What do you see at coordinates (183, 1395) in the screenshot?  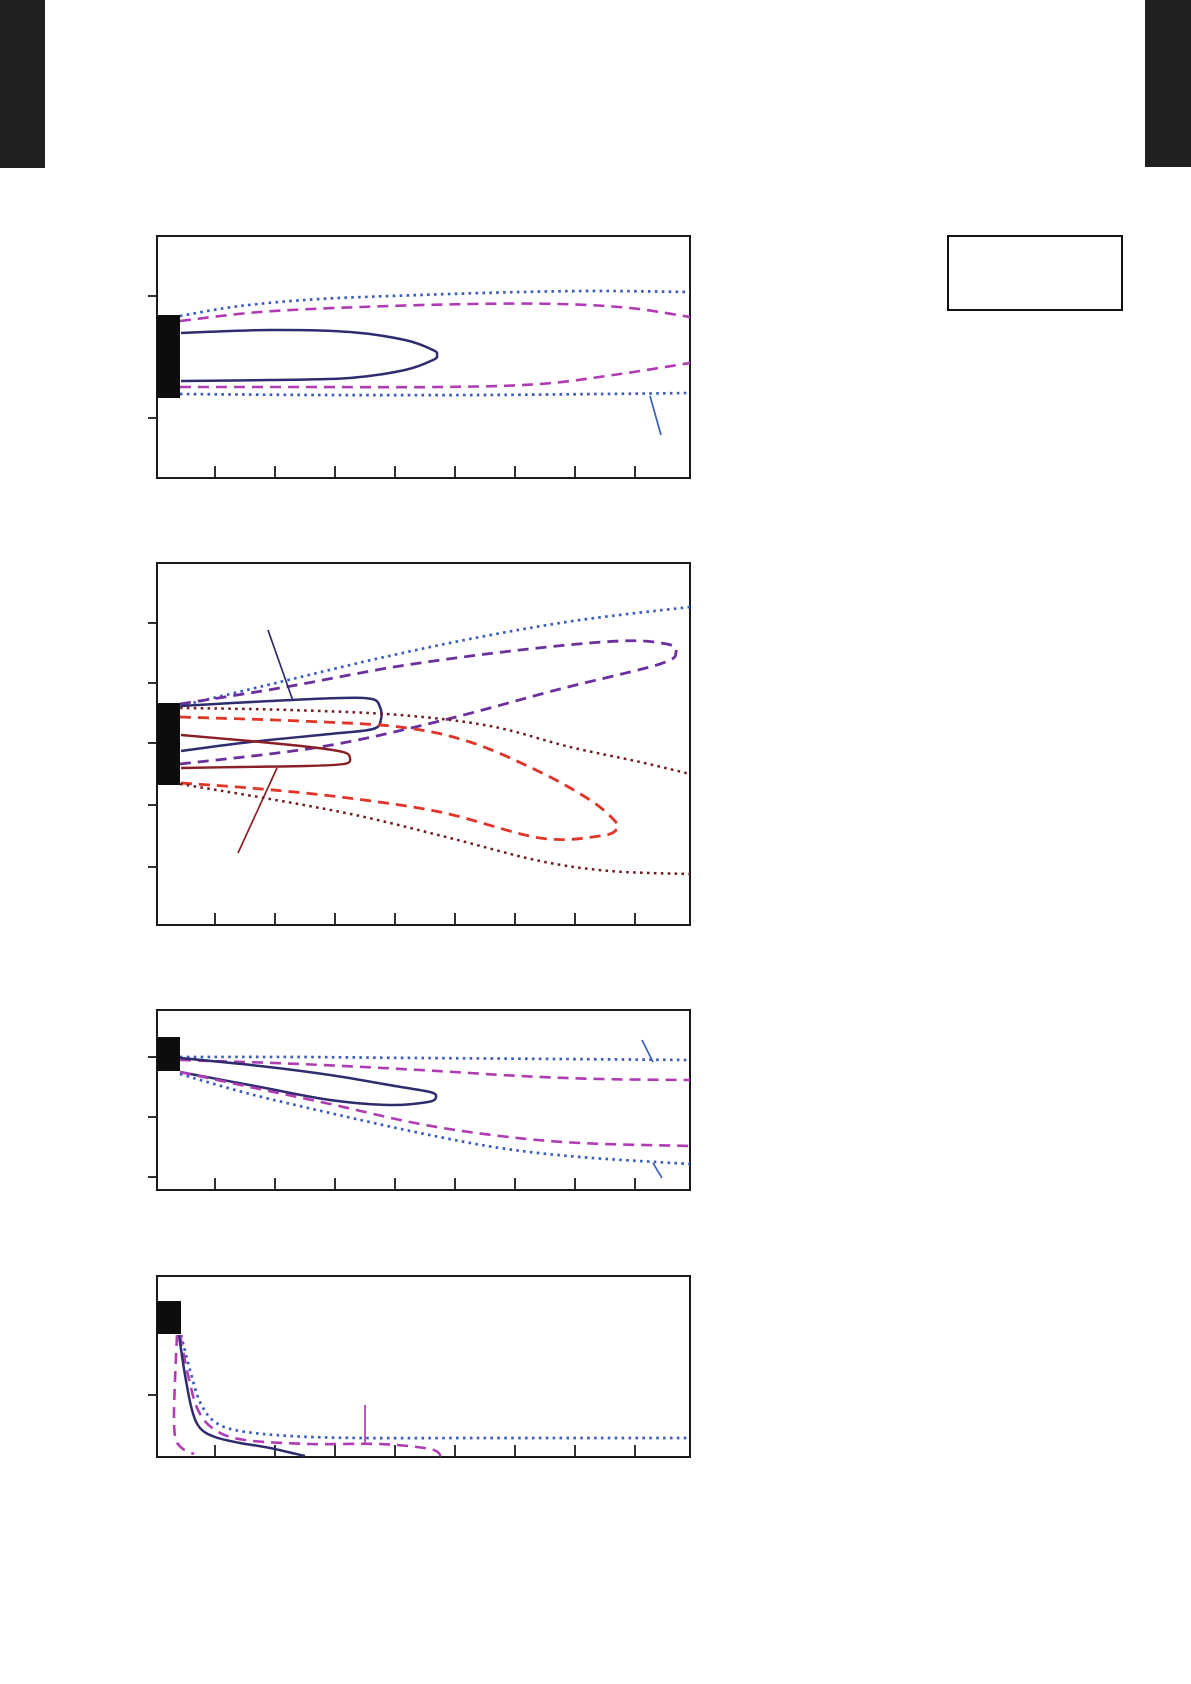 I see `panel-4-middle-dashed-inner` at bounding box center [183, 1395].